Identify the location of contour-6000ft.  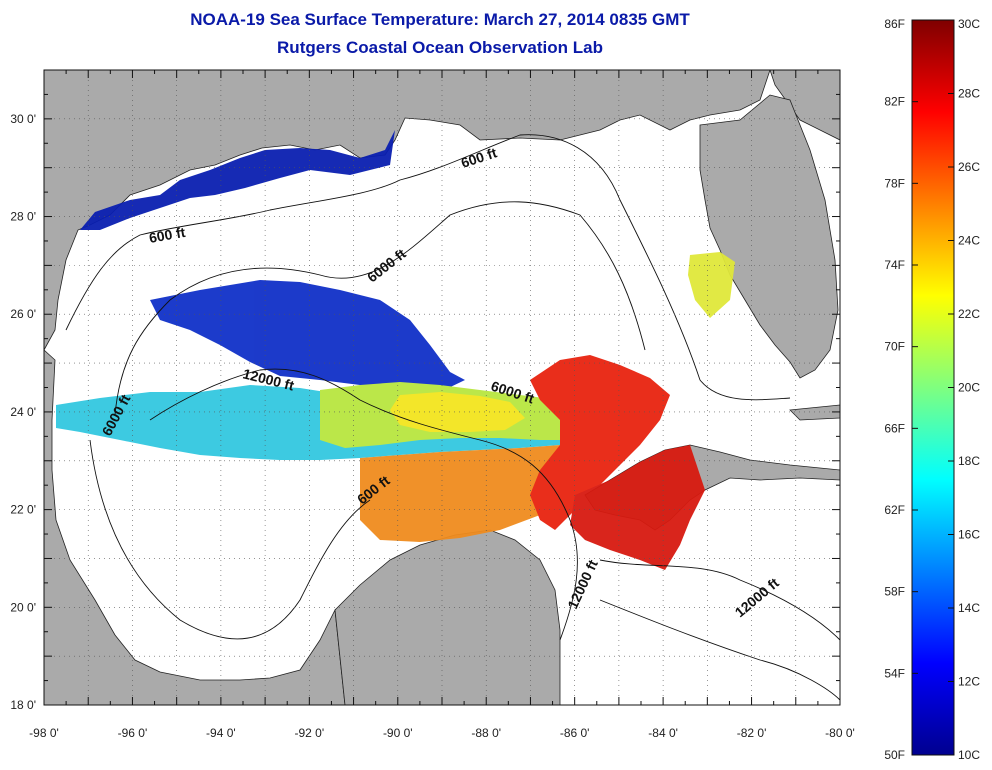
(380, 308).